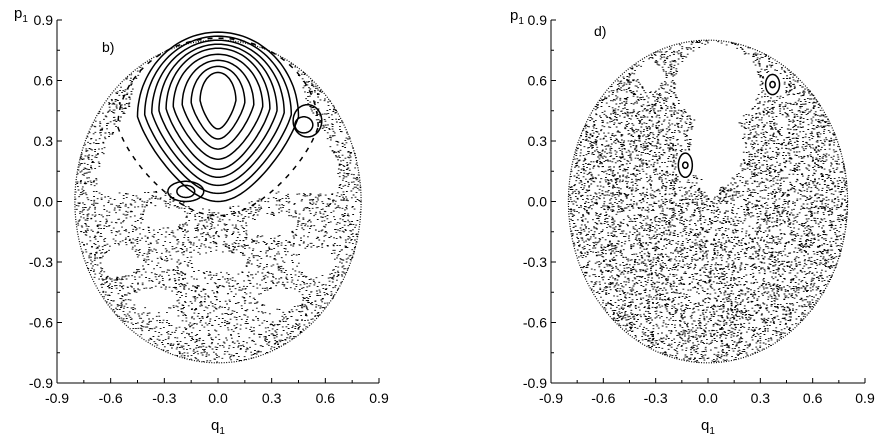 This screenshot has width=877, height=445. I want to click on separatrix-orbit-curve, so click(218, 127).